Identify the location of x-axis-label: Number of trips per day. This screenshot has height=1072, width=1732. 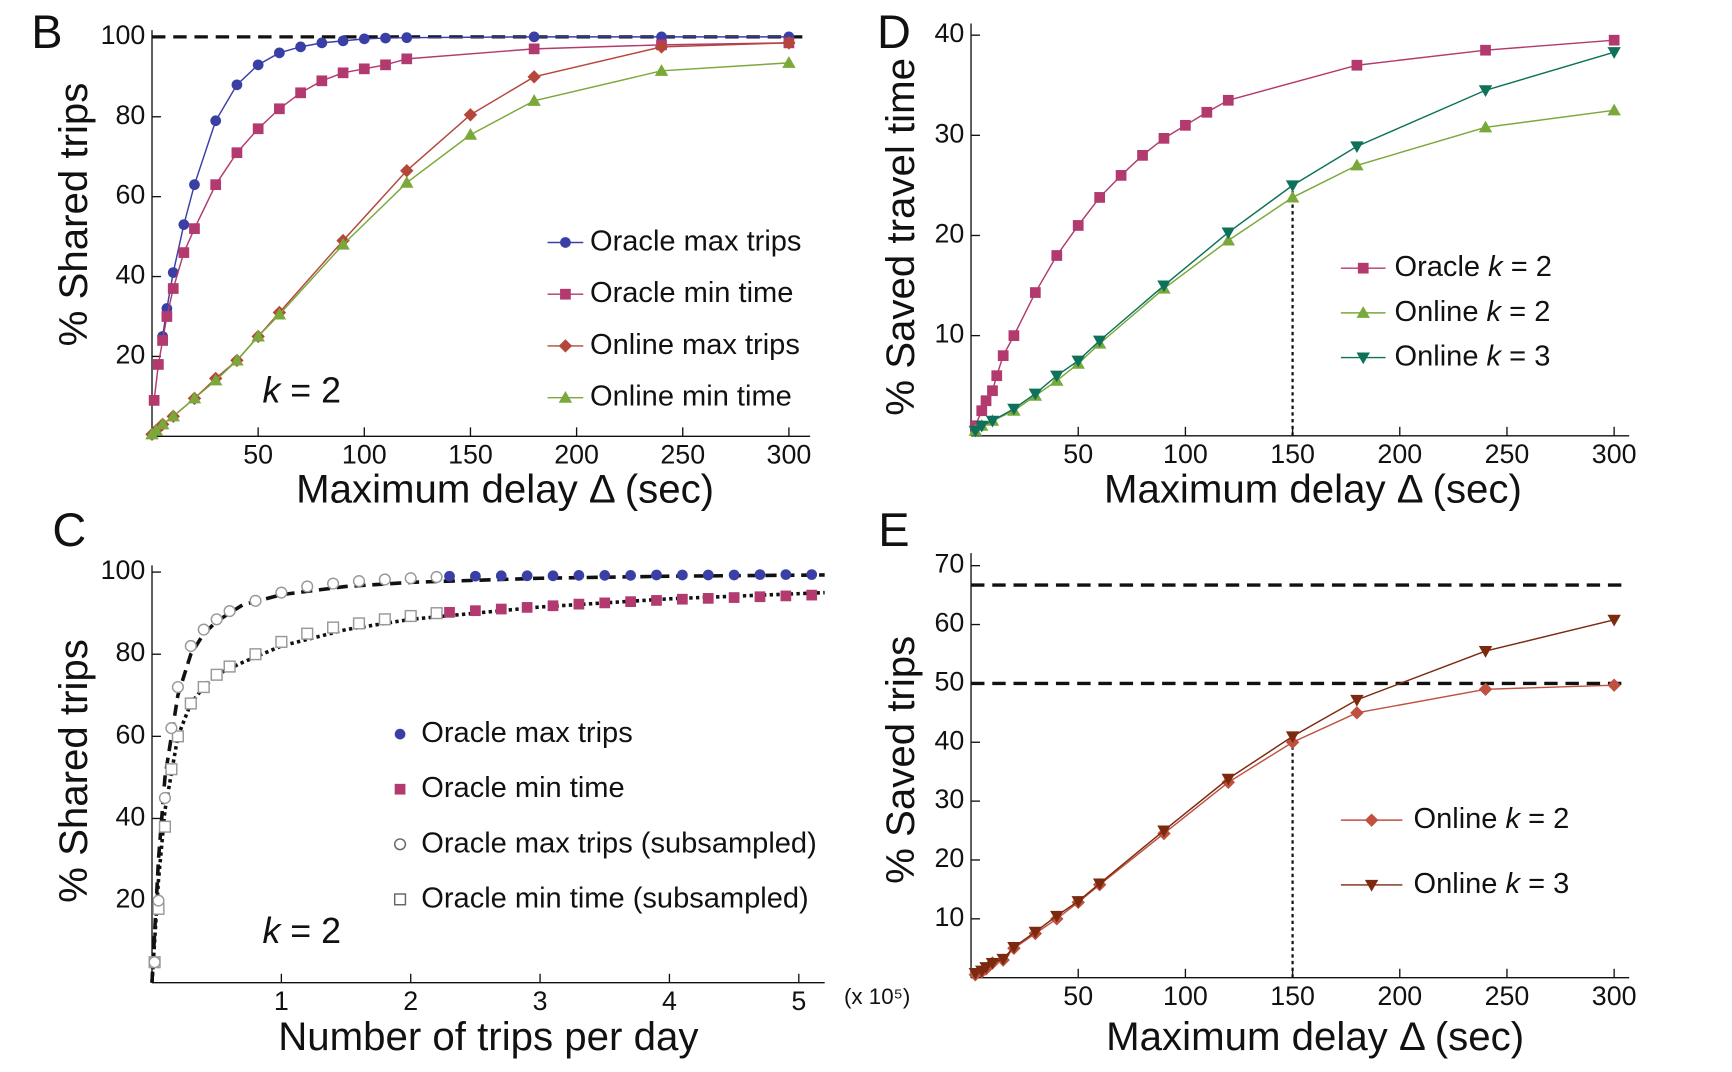
(488, 1036).